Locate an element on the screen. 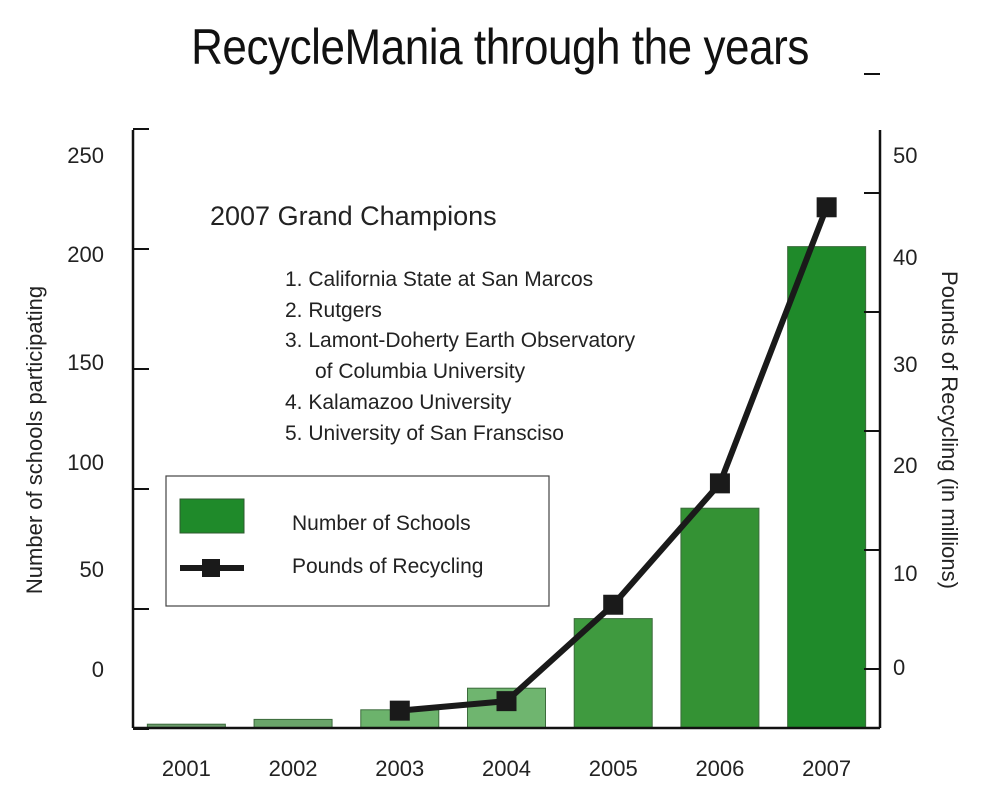 The height and width of the screenshot is (800, 1000). legend: Number of Schools Pounds of Recycling is located at coordinates (357, 541).